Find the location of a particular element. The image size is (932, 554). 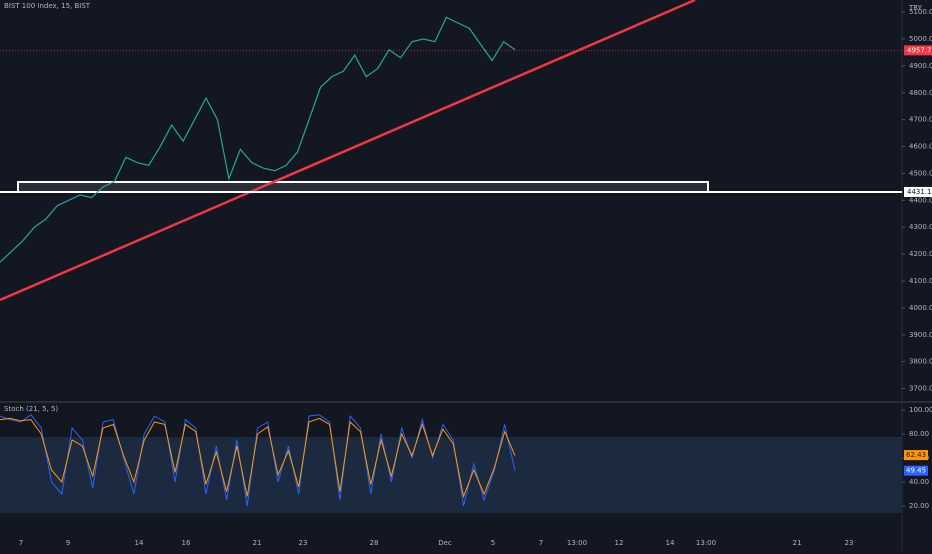

stoch-tick-label: 40.00 is located at coordinates (919, 482).